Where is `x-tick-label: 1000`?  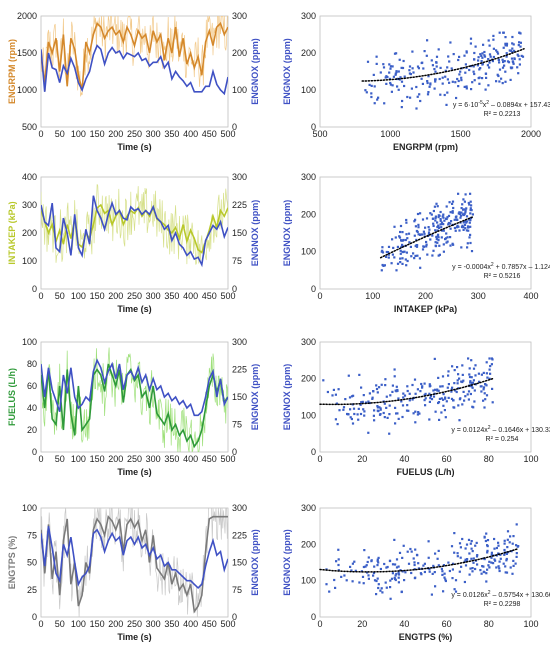
x-tick-label: 1000 is located at coordinates (390, 134).